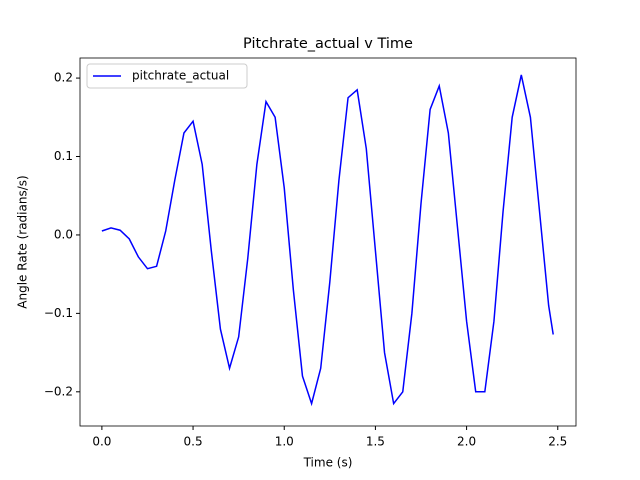  I want to click on x-tick-label: 1.0, so click(284, 442).